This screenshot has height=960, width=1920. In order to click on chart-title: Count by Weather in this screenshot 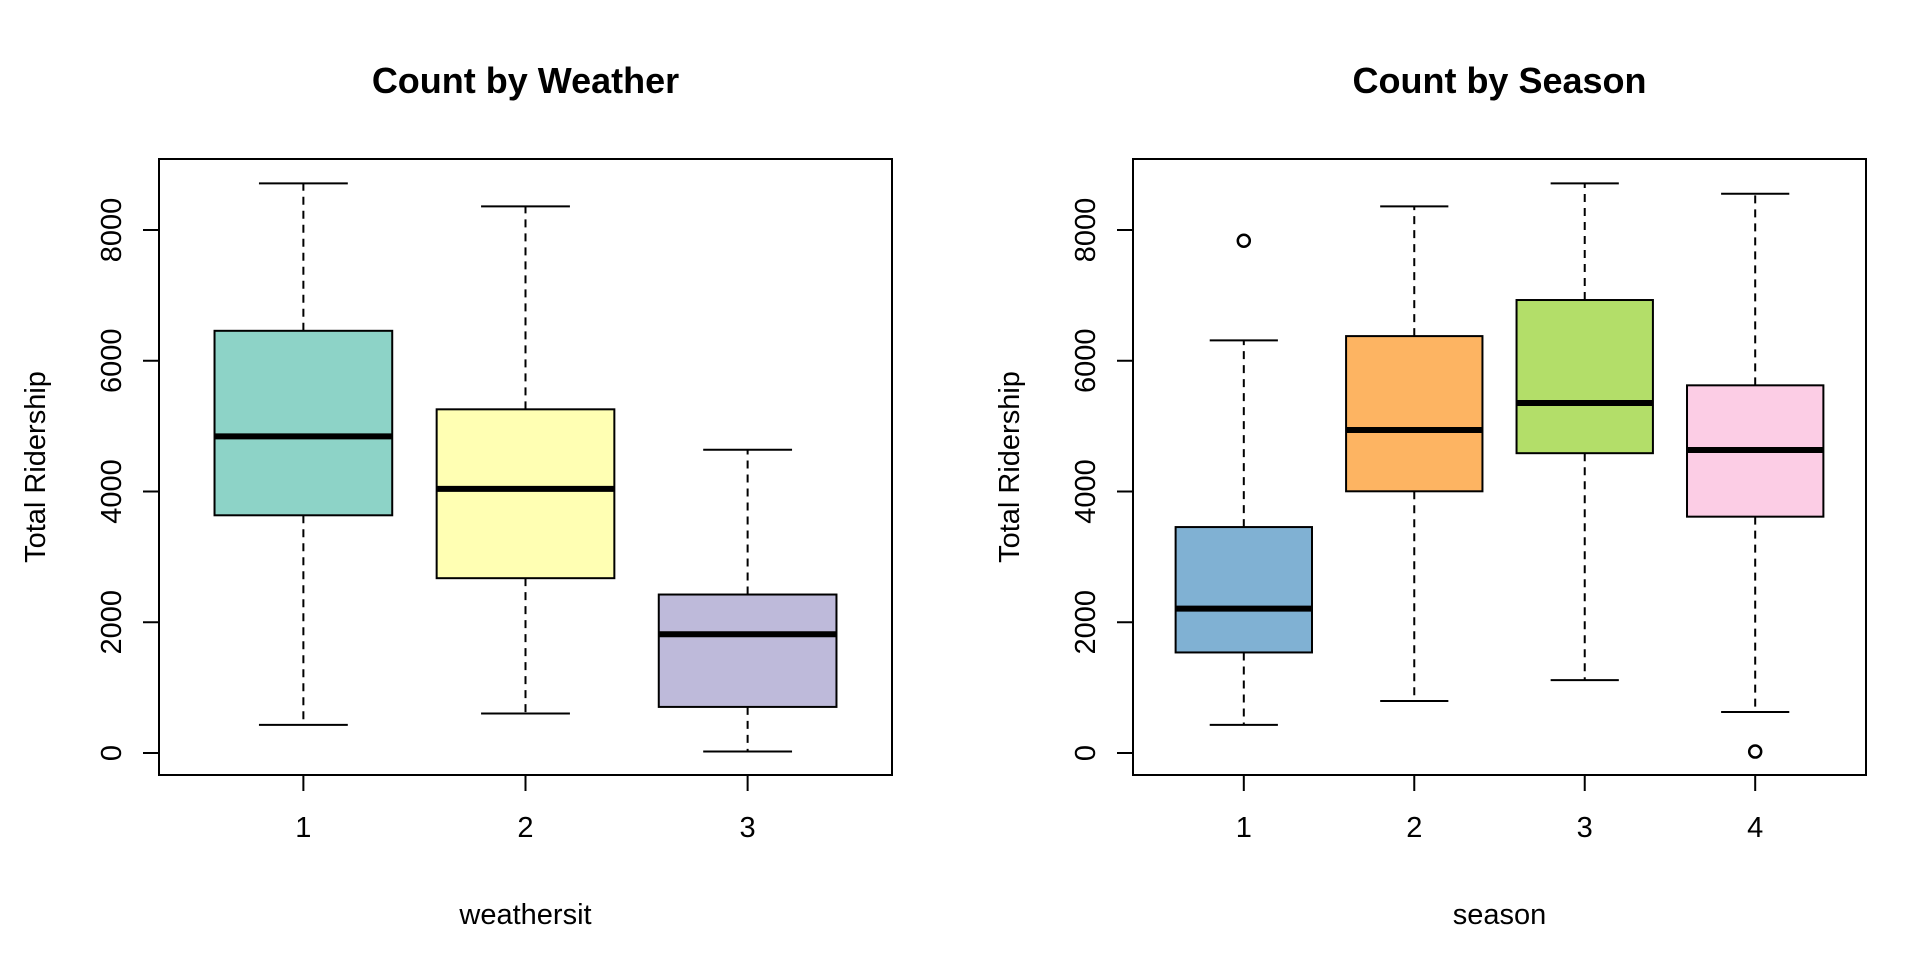, I will do `click(525, 80)`.